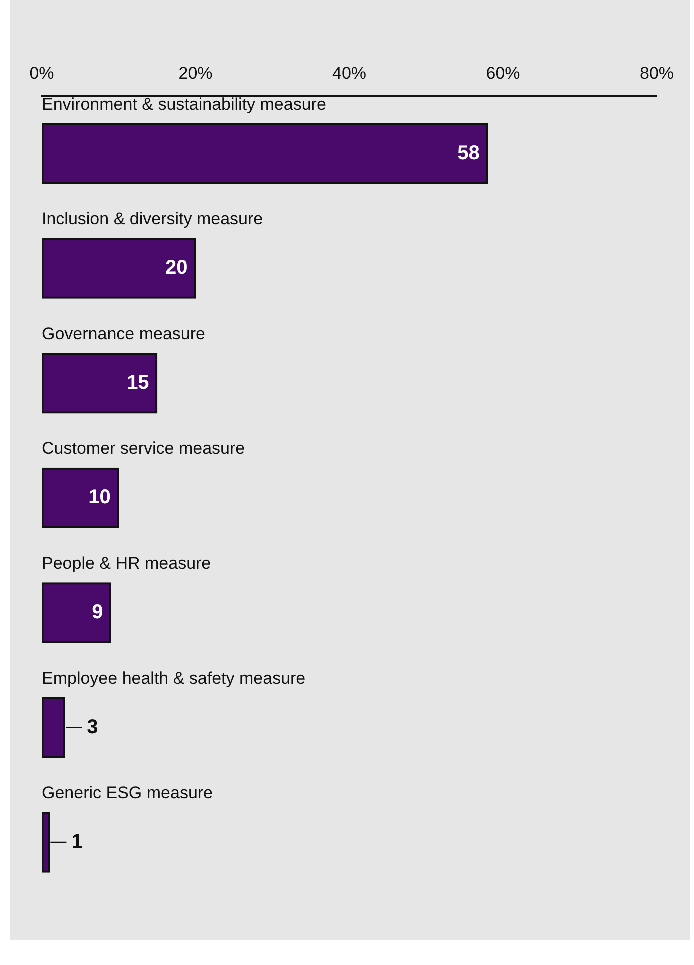  What do you see at coordinates (153, 219) in the screenshot?
I see `y-tick-label: Inclusion & diversity measure` at bounding box center [153, 219].